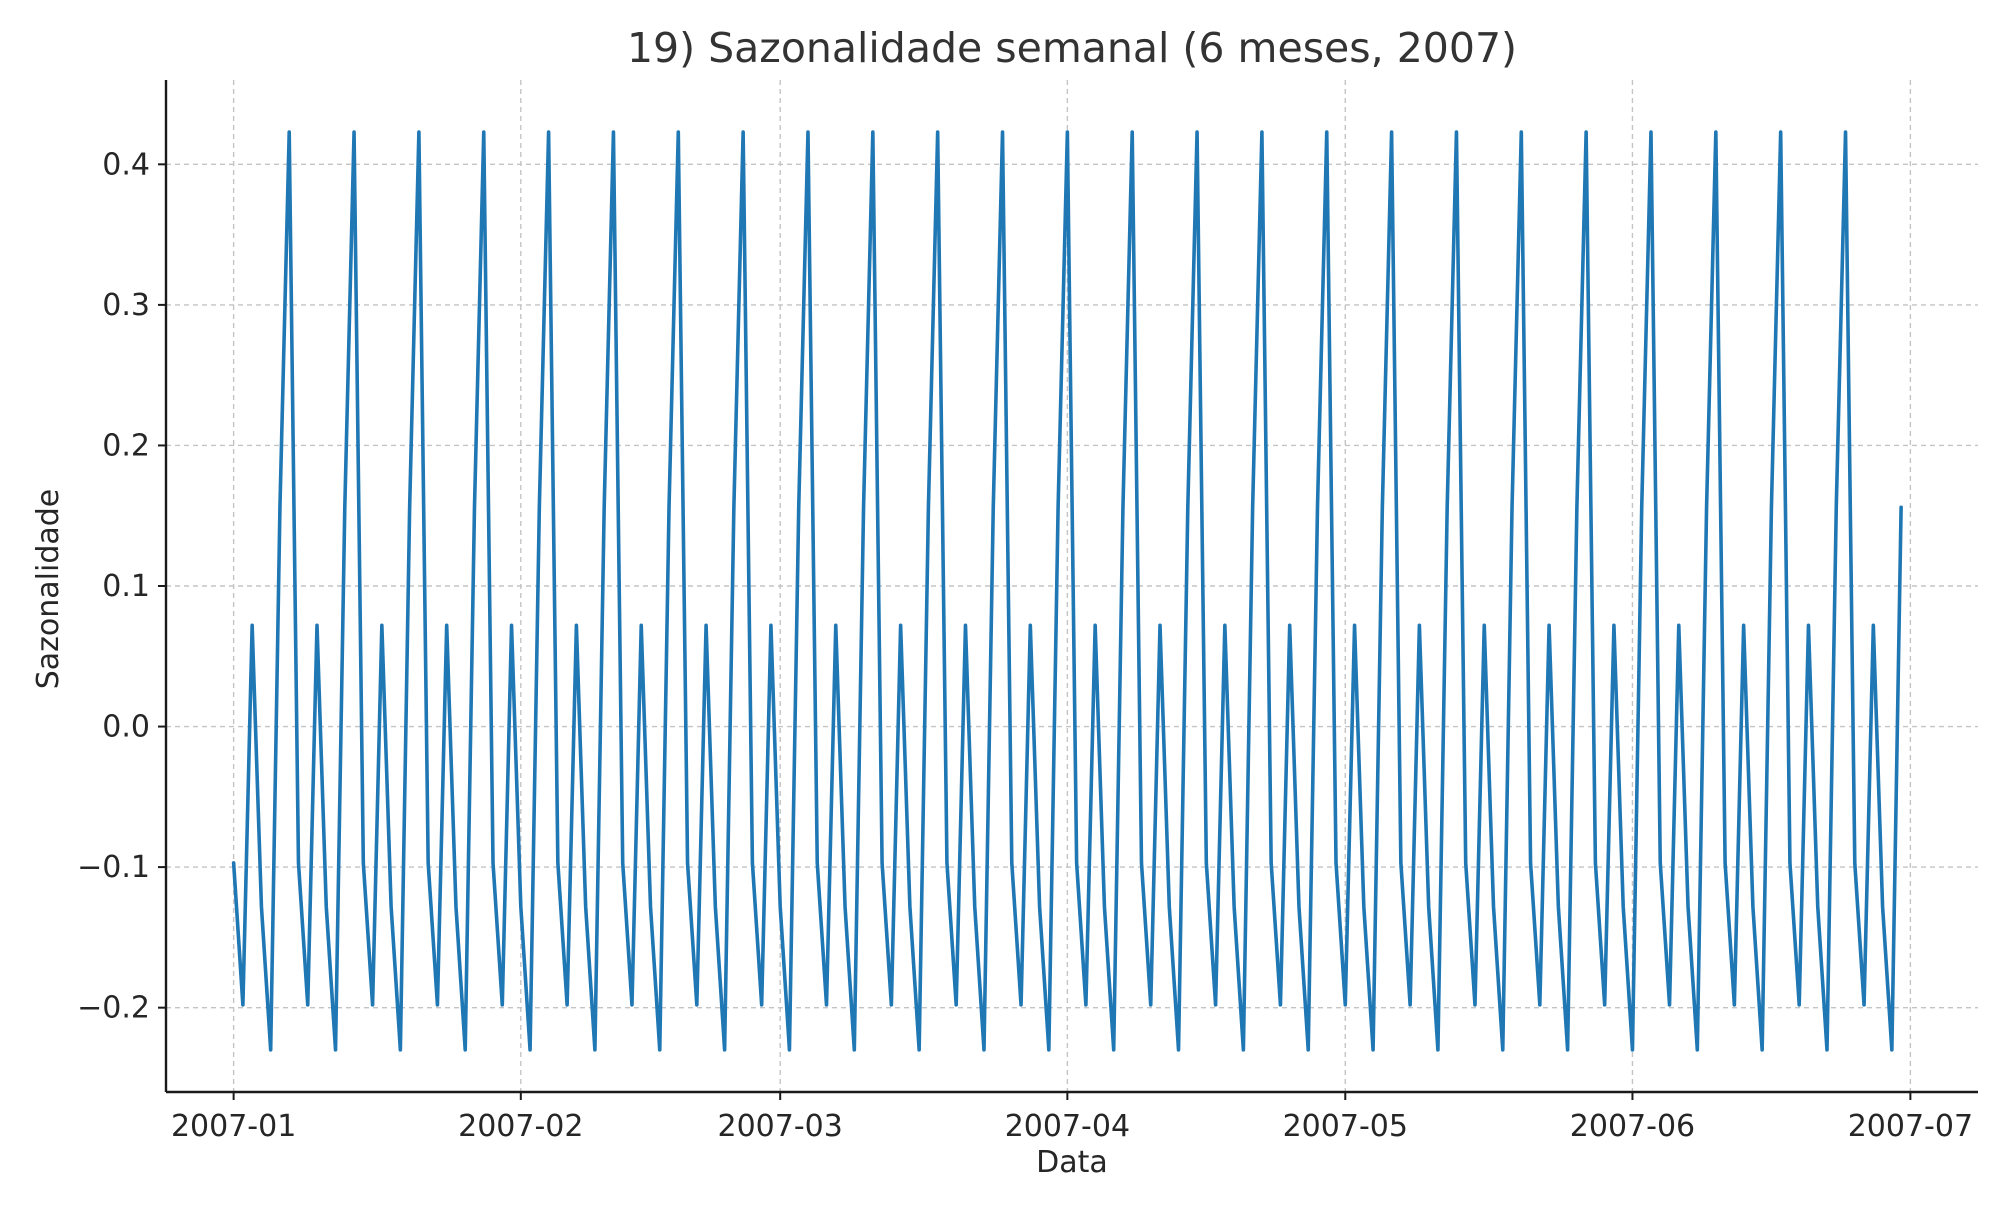 Image resolution: width=2000 pixels, height=1205 pixels. I want to click on x-tick-label: 2007-06, so click(1632, 1126).